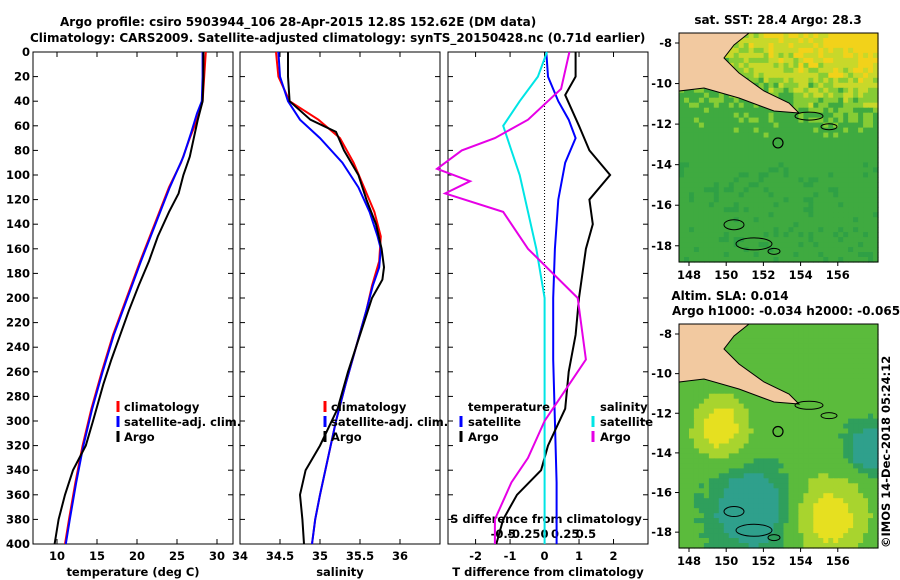 The height and width of the screenshot is (580, 900). What do you see at coordinates (18, 519) in the screenshot?
I see `y-tick-label: 380` at bounding box center [18, 519].